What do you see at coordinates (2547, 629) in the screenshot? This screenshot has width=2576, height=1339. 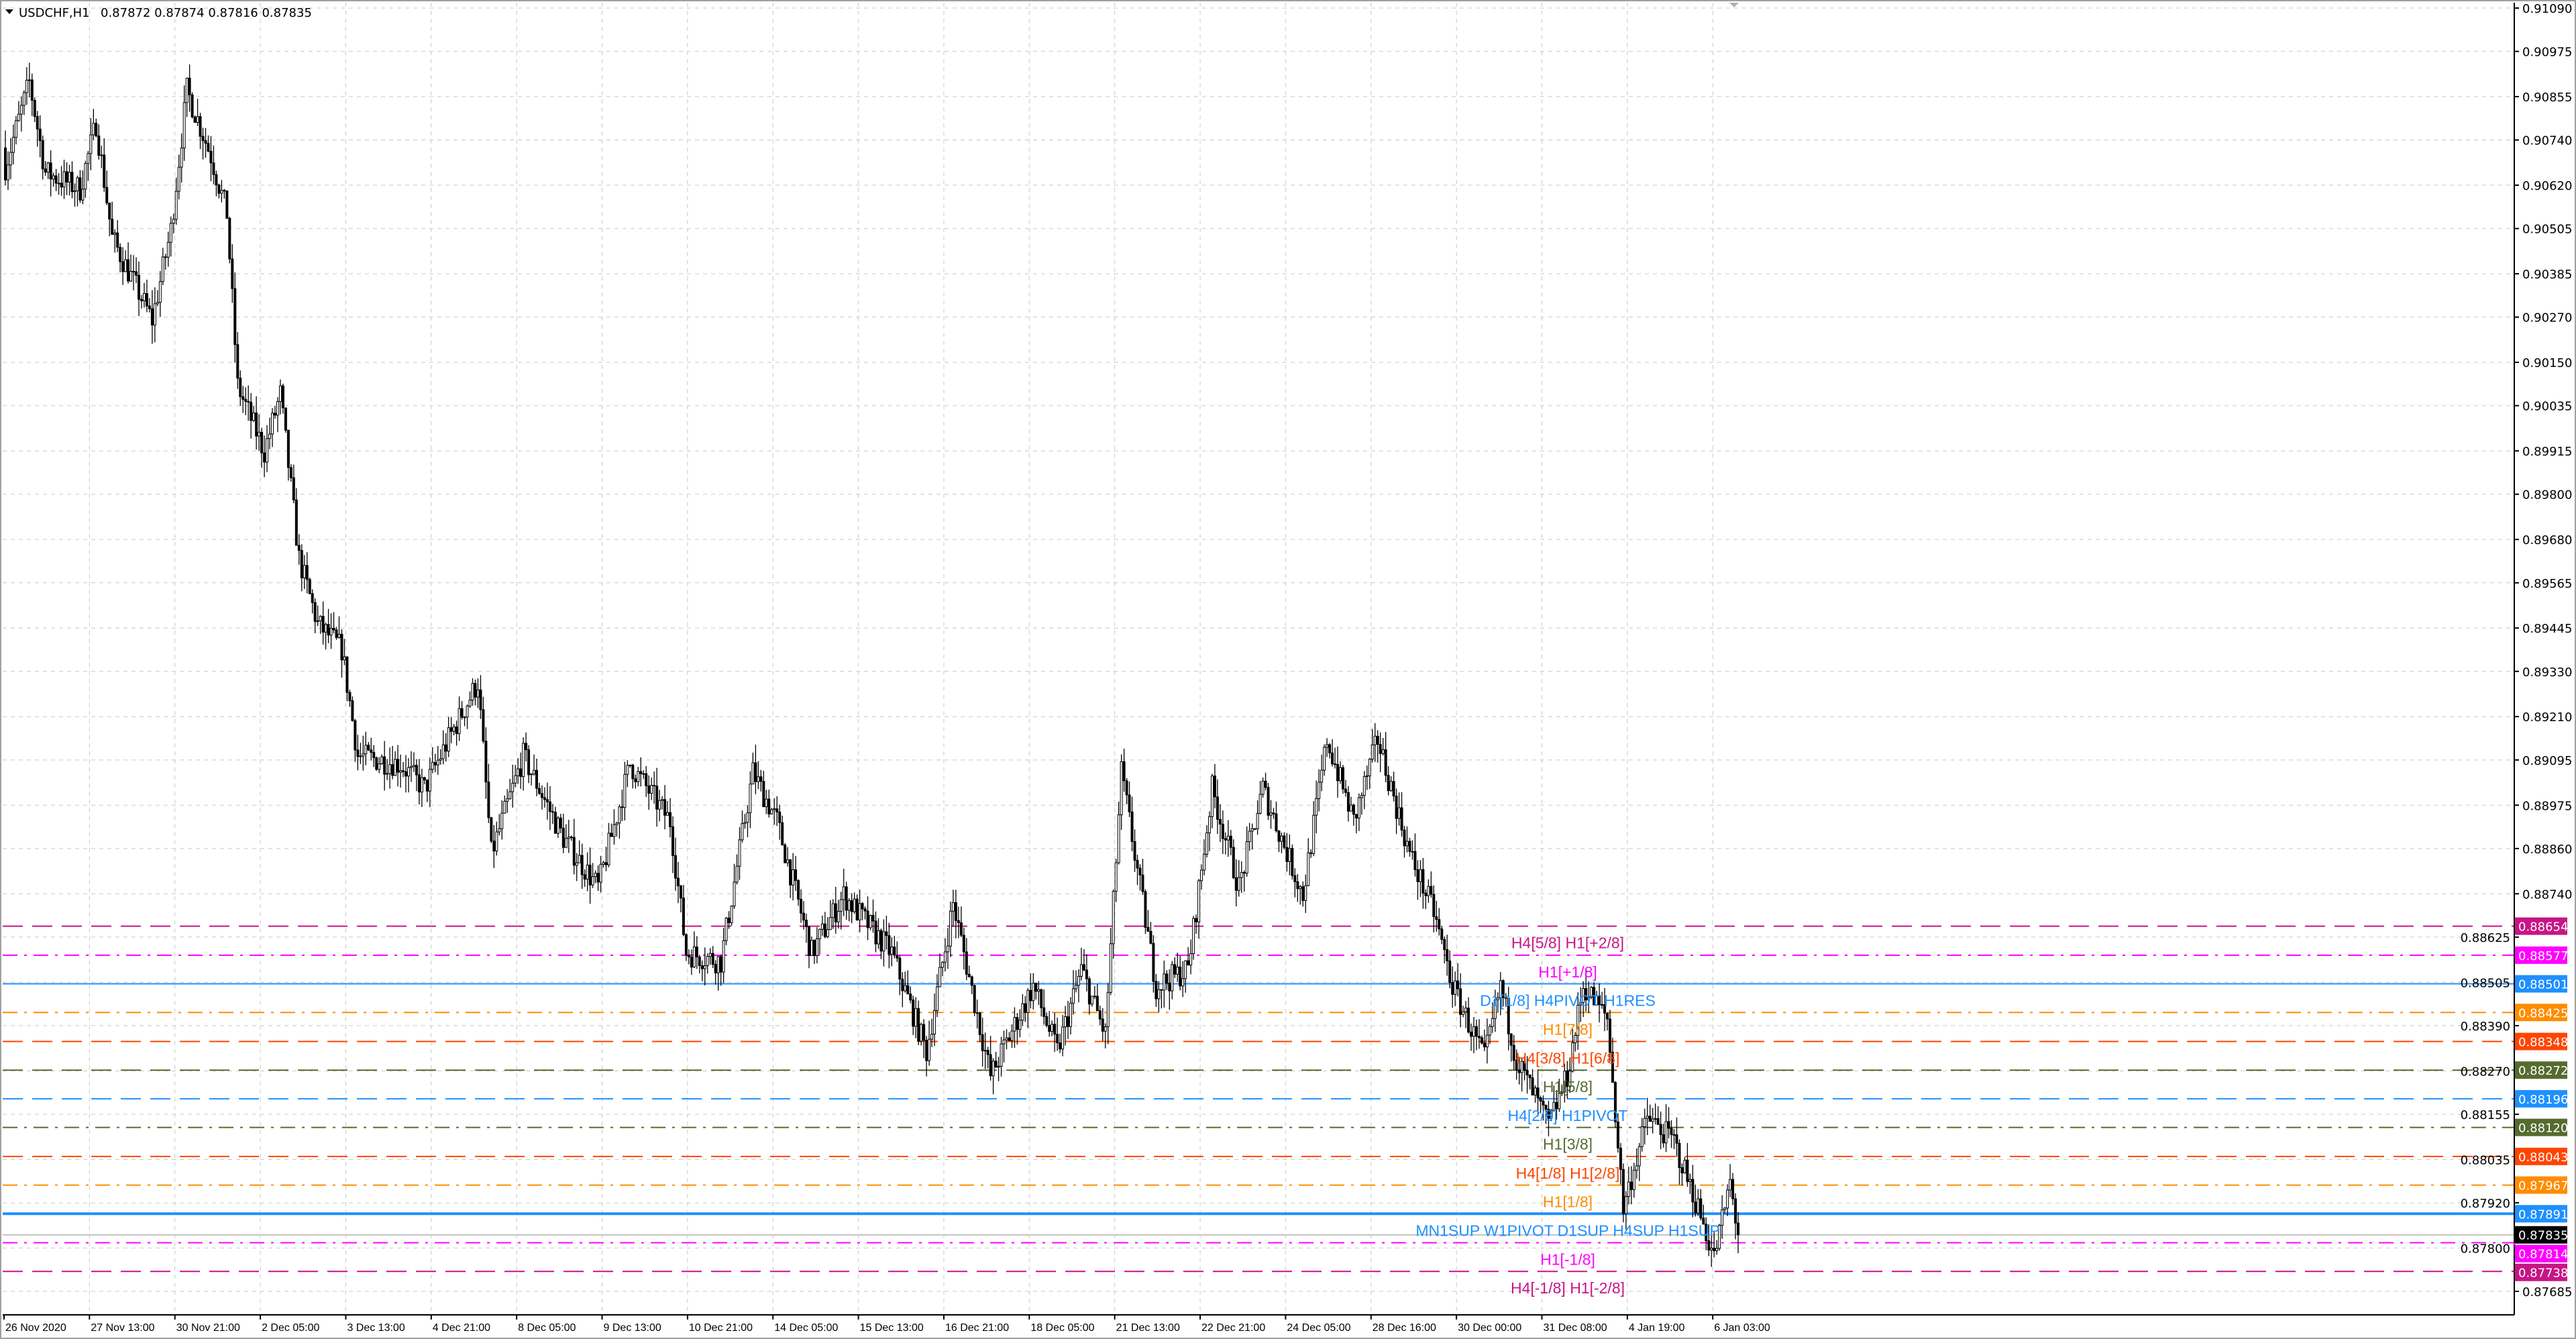 I see `y-tick-label: 0.89445` at bounding box center [2547, 629].